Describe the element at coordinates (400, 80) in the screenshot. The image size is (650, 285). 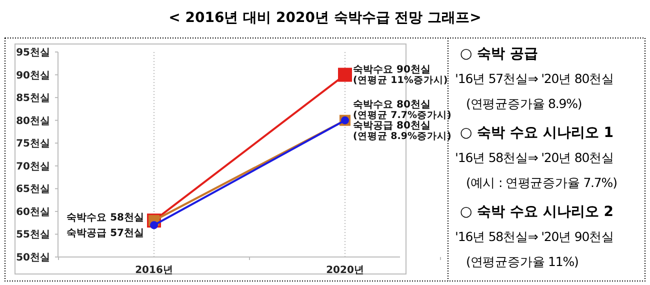
I see `annotation: (연평균 11%증가시)` at that location.